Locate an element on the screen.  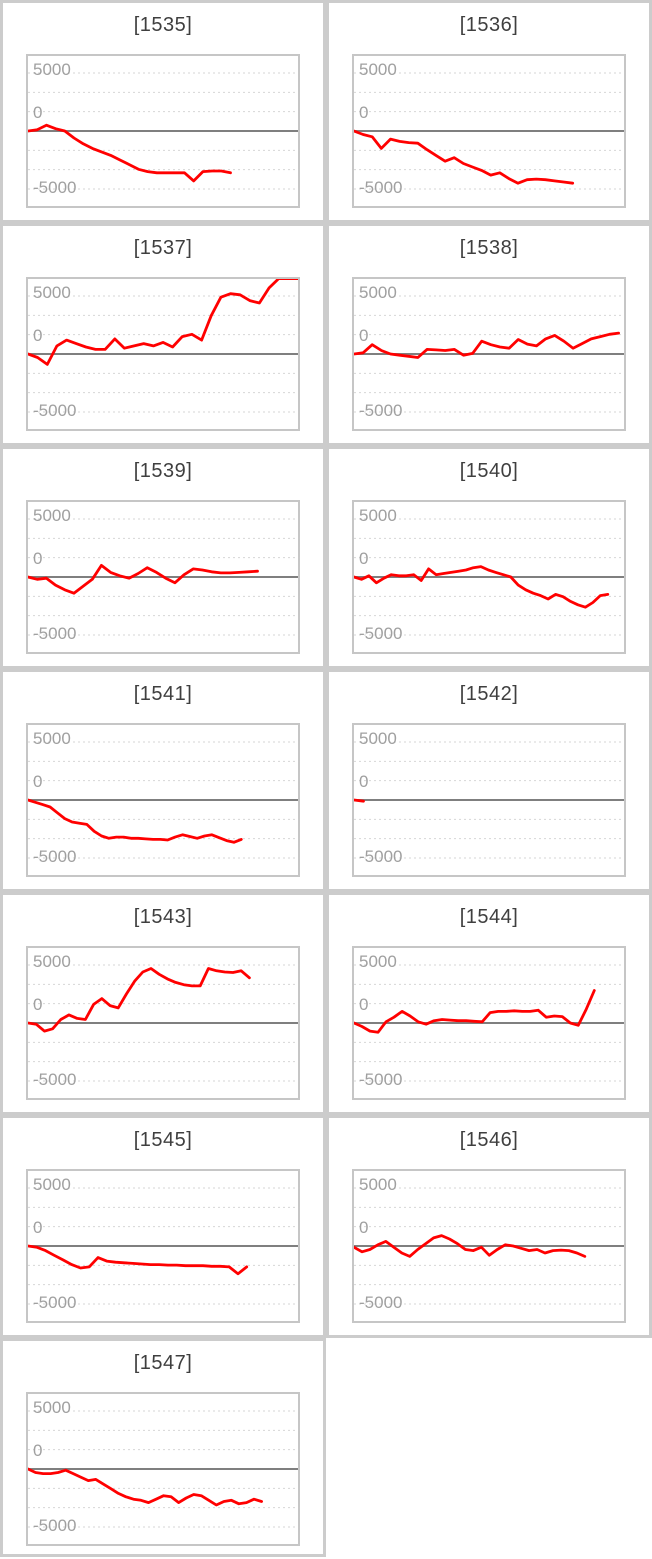
chart-title: [1536] is located at coordinates (489, 25).